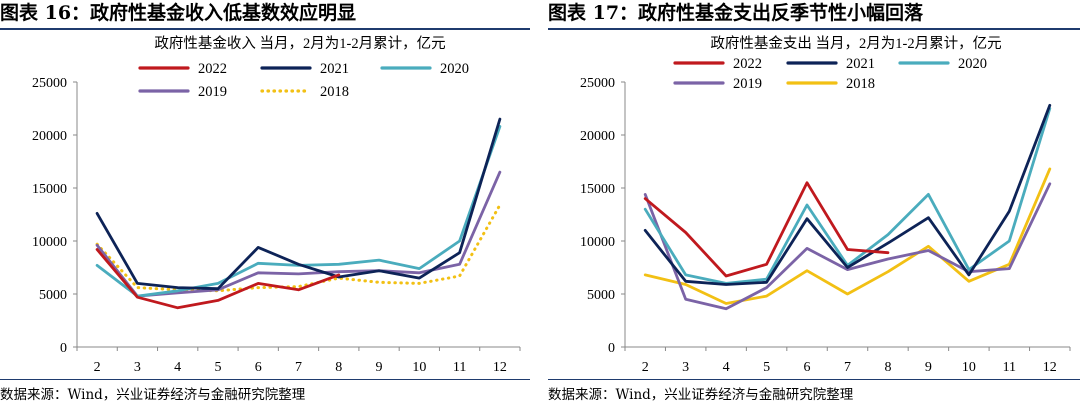 The width and height of the screenshot is (1080, 403). What do you see at coordinates (855, 43) in the screenshot?
I see `chart-subtitle: 政府性基金支出 当月，2月为1-2月累计，亿元` at bounding box center [855, 43].